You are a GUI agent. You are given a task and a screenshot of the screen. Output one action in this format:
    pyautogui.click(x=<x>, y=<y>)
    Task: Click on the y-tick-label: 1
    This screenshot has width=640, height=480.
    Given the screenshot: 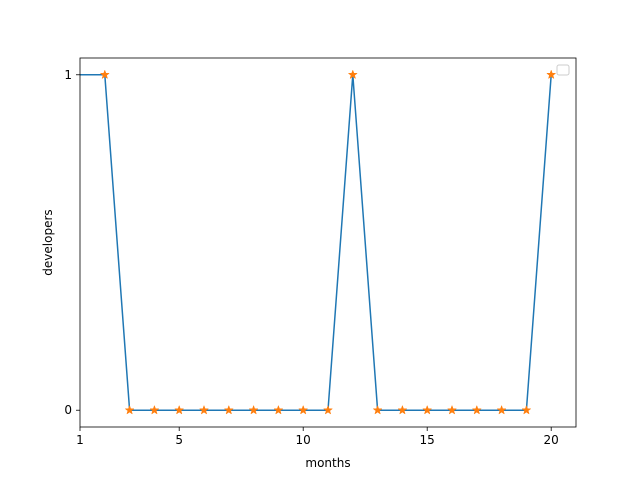 What is the action you would take?
    pyautogui.click(x=68, y=75)
    